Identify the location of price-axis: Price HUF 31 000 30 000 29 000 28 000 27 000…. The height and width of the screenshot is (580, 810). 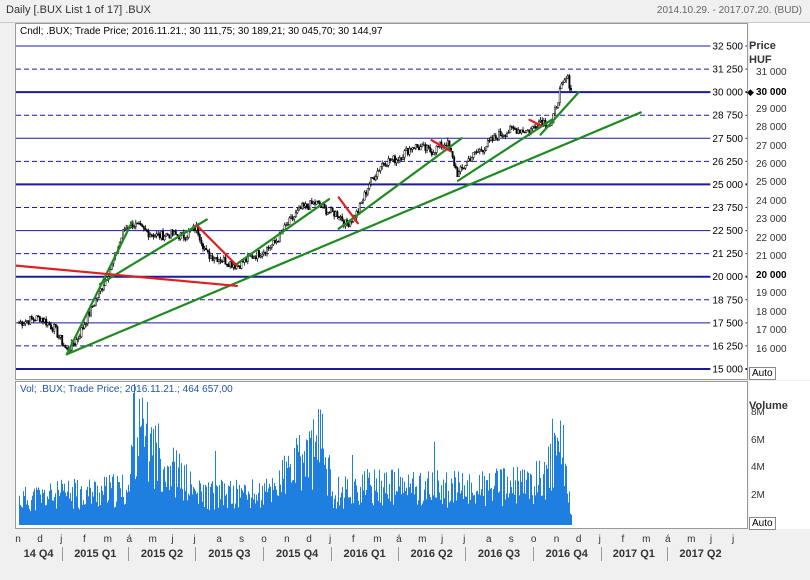
(778, 201).